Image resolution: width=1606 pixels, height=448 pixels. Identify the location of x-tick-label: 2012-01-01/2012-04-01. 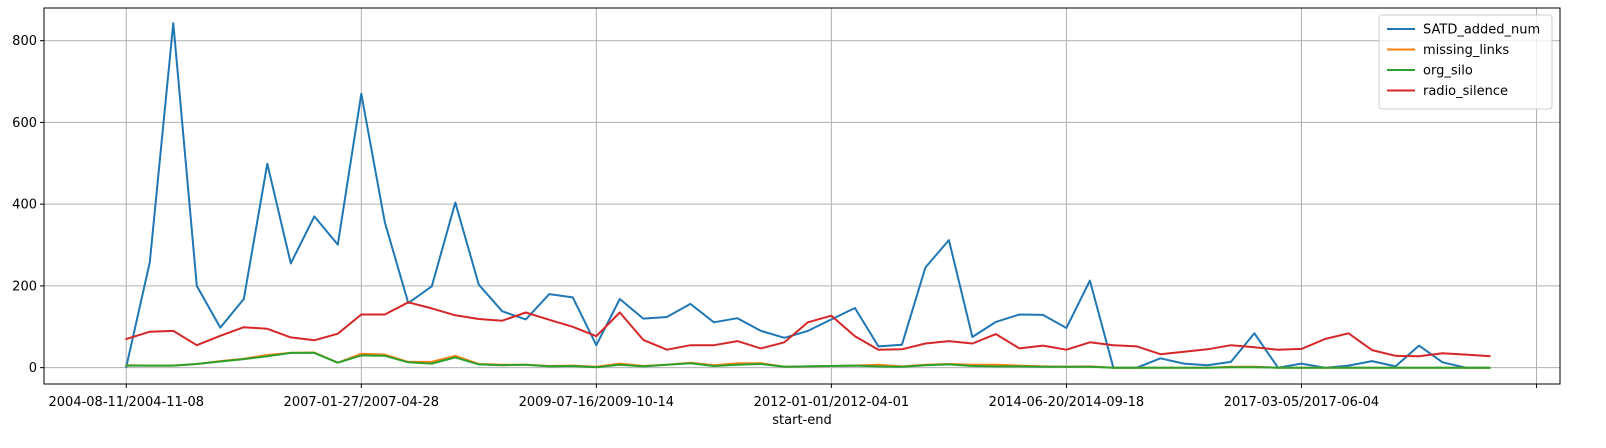
(831, 402).